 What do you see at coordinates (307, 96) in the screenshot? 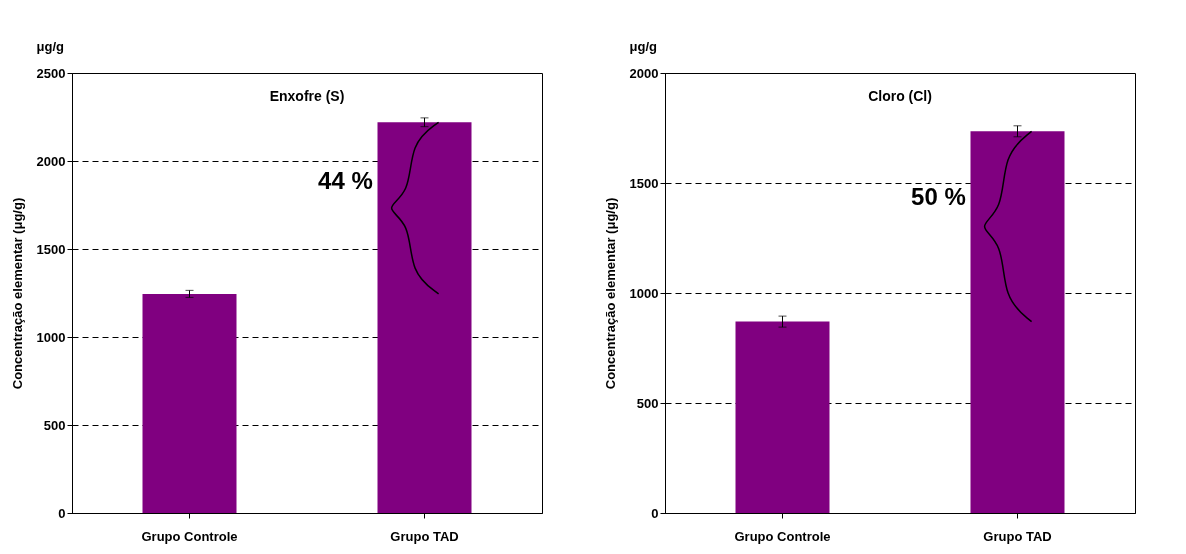
I see `text: Enxofre (S)` at bounding box center [307, 96].